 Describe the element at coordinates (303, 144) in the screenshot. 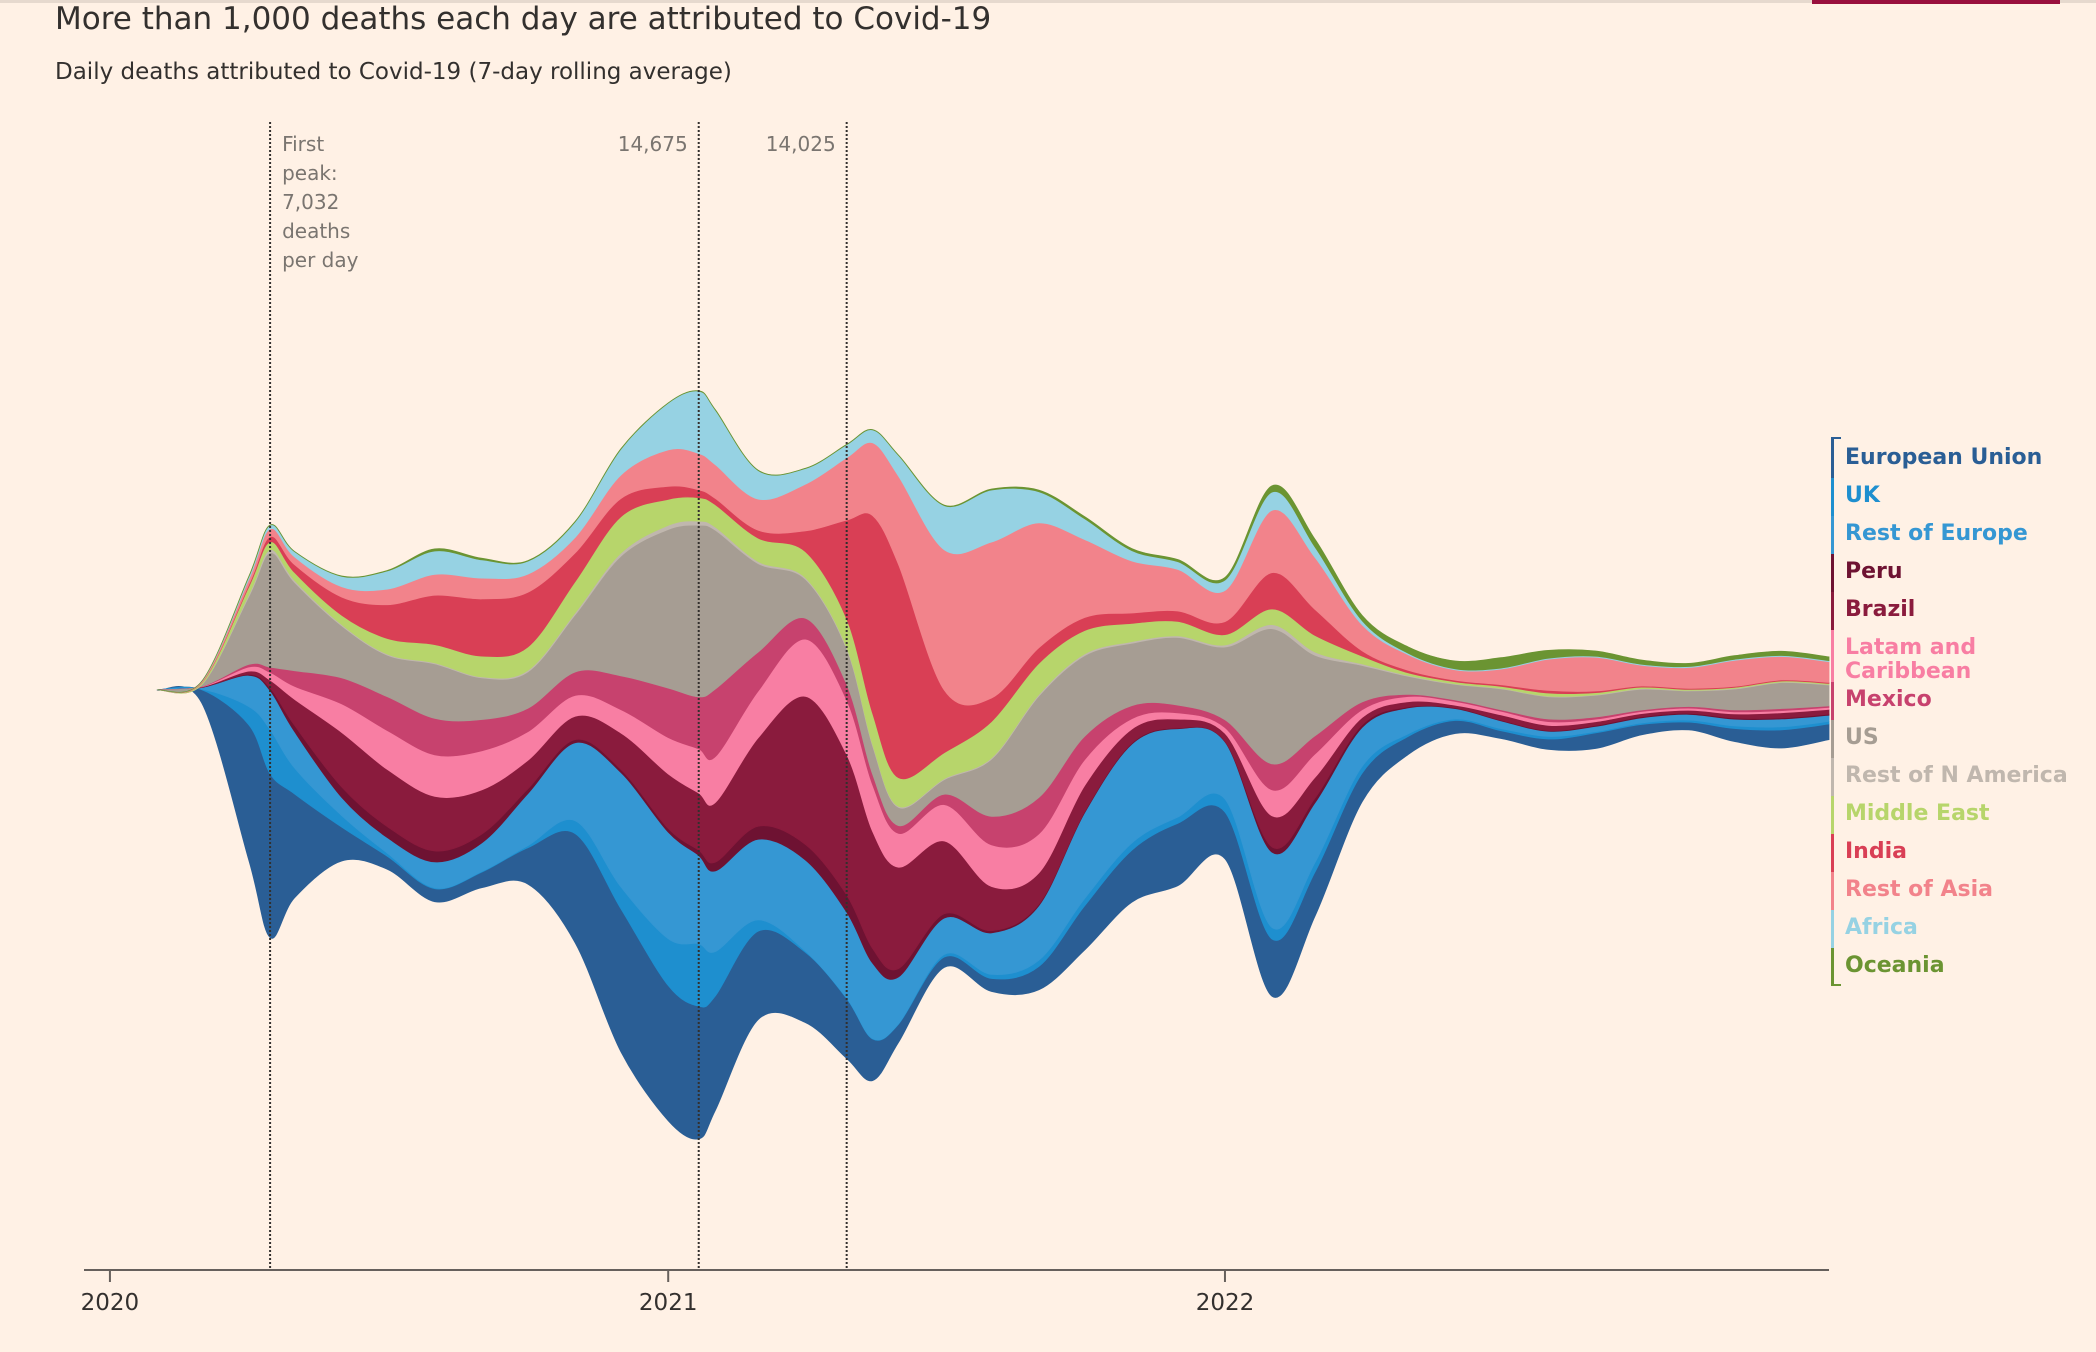

I see `annotation-label: First` at that location.